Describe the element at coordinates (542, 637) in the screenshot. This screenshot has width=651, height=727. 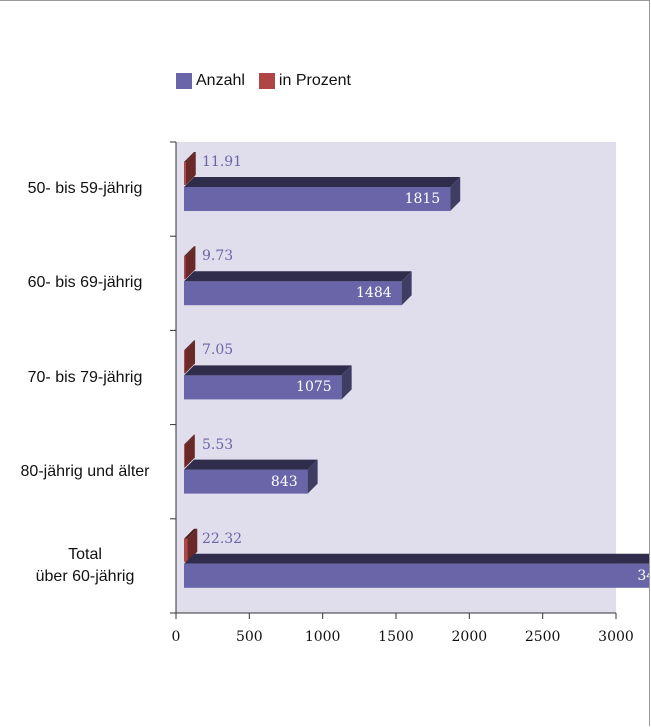
I see `x-tick-label: 2500` at that location.